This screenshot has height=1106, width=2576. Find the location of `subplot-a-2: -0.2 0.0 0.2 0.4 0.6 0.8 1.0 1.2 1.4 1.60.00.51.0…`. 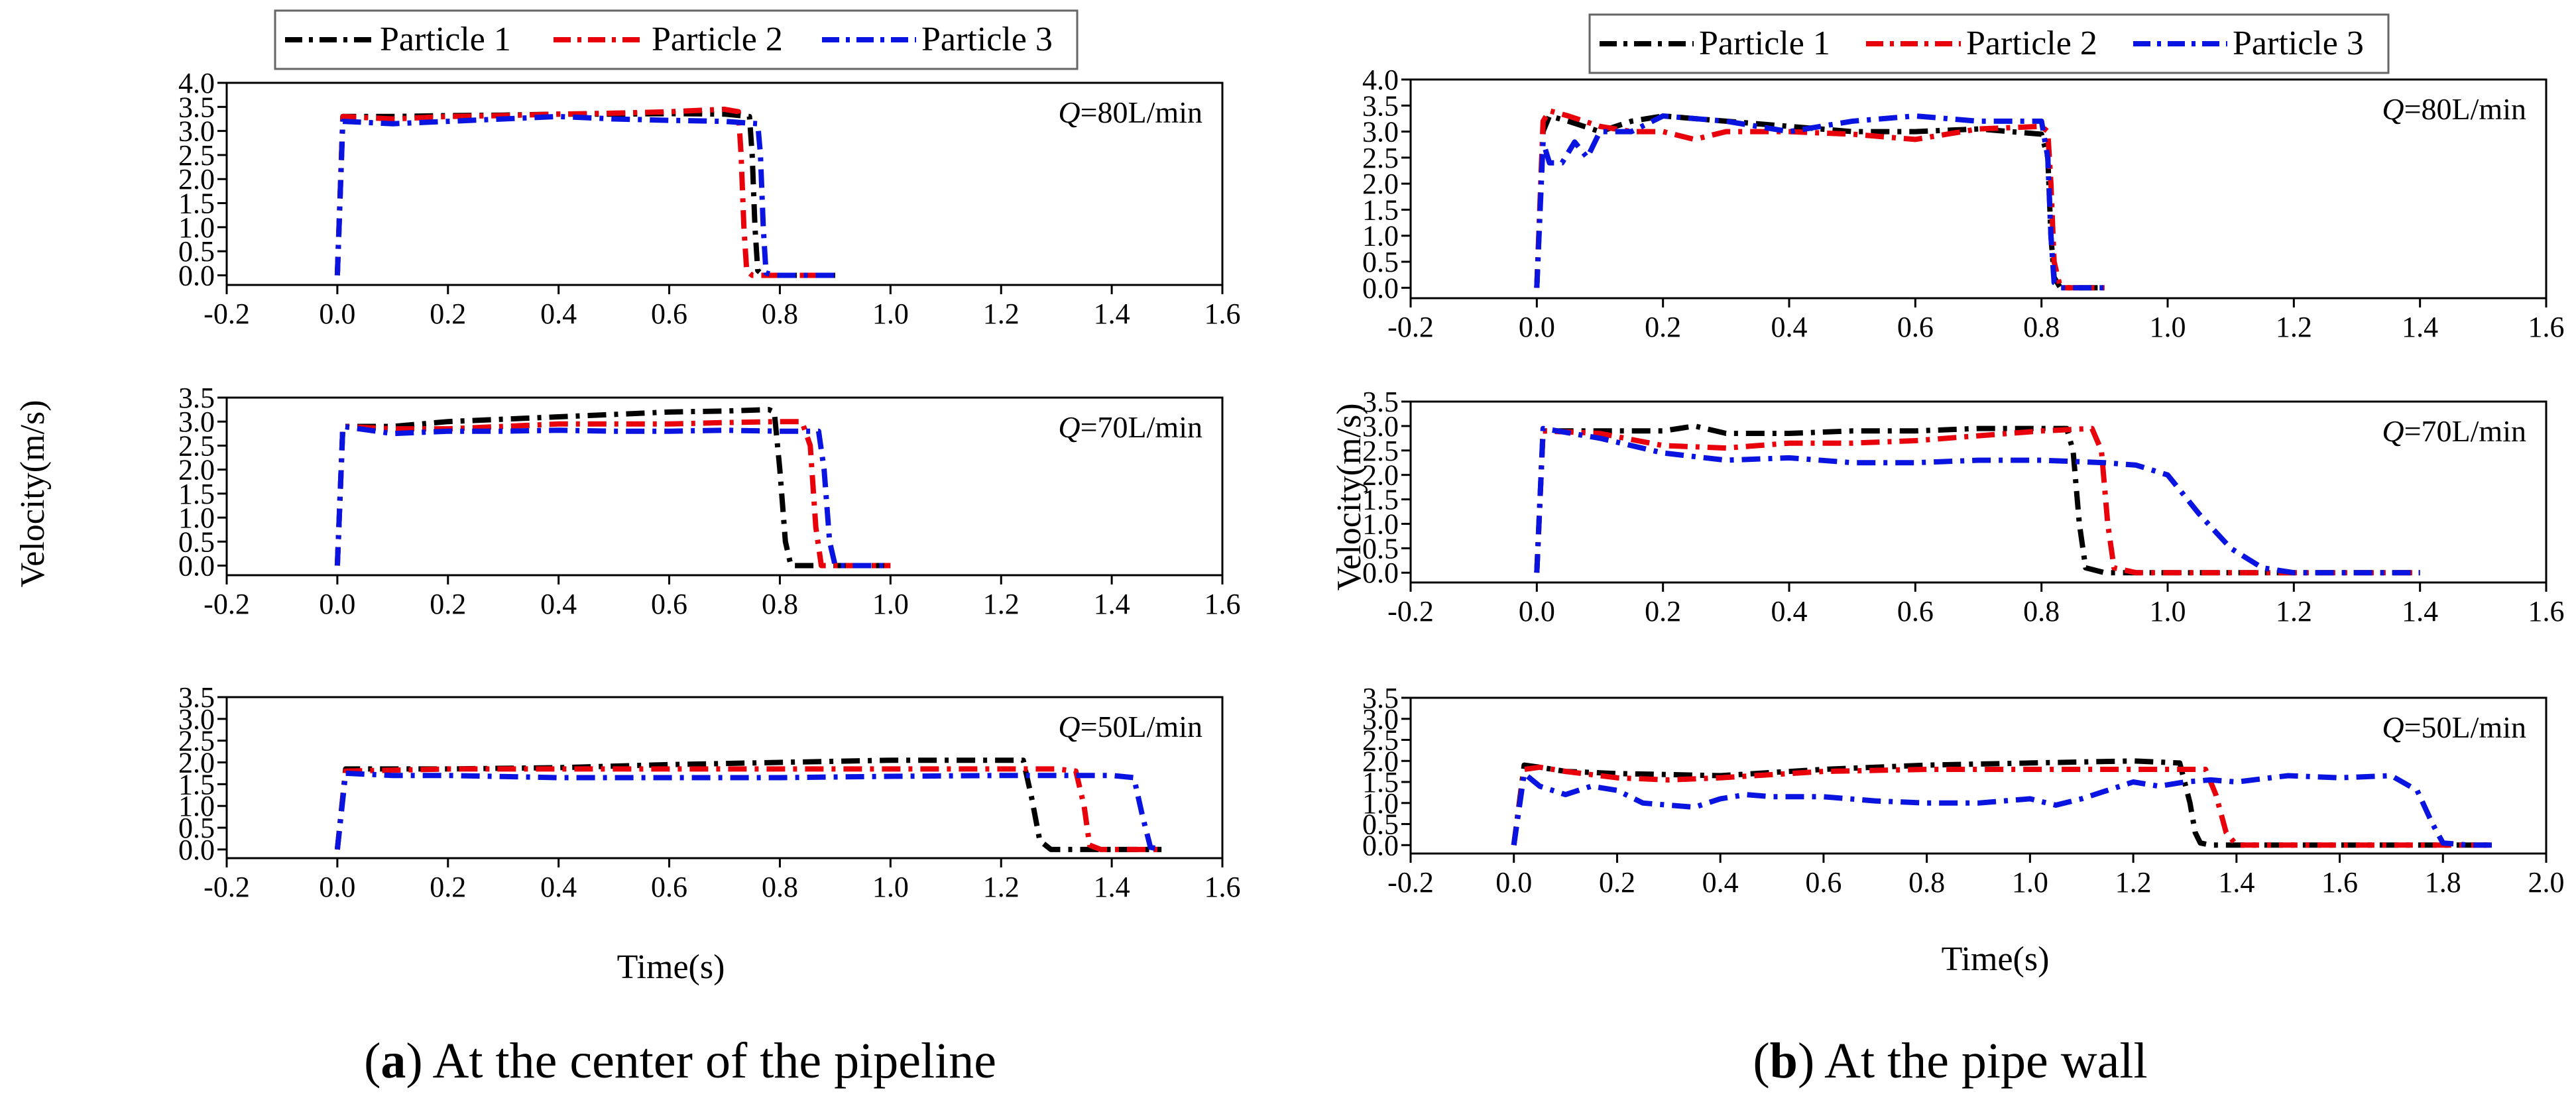

subplot-a-2: -0.2 0.0 0.2 0.4 0.6 0.8 1.0 1.2 1.4 1.60.00.51.0… is located at coordinates (710, 501).